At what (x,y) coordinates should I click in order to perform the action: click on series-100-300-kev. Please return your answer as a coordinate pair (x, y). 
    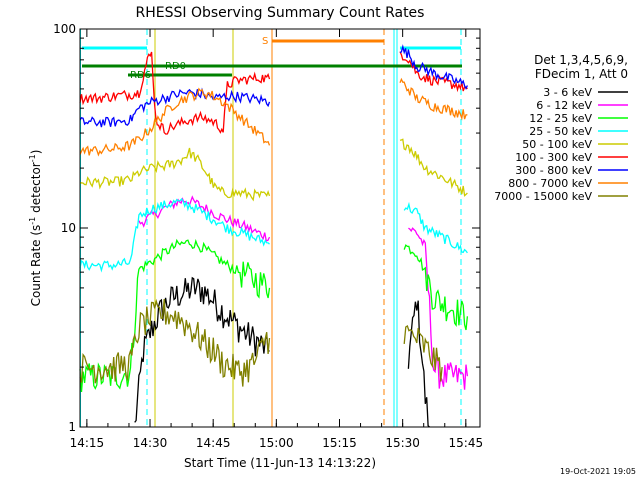
    Looking at the image, I should click on (273, 93).